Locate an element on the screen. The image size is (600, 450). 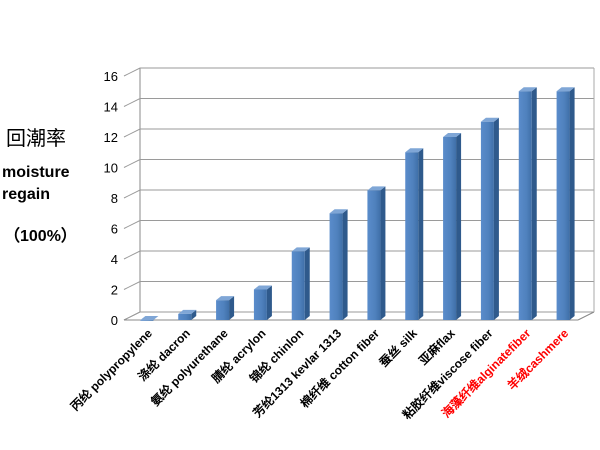
floor-side-edge is located at coordinates (586, 316).